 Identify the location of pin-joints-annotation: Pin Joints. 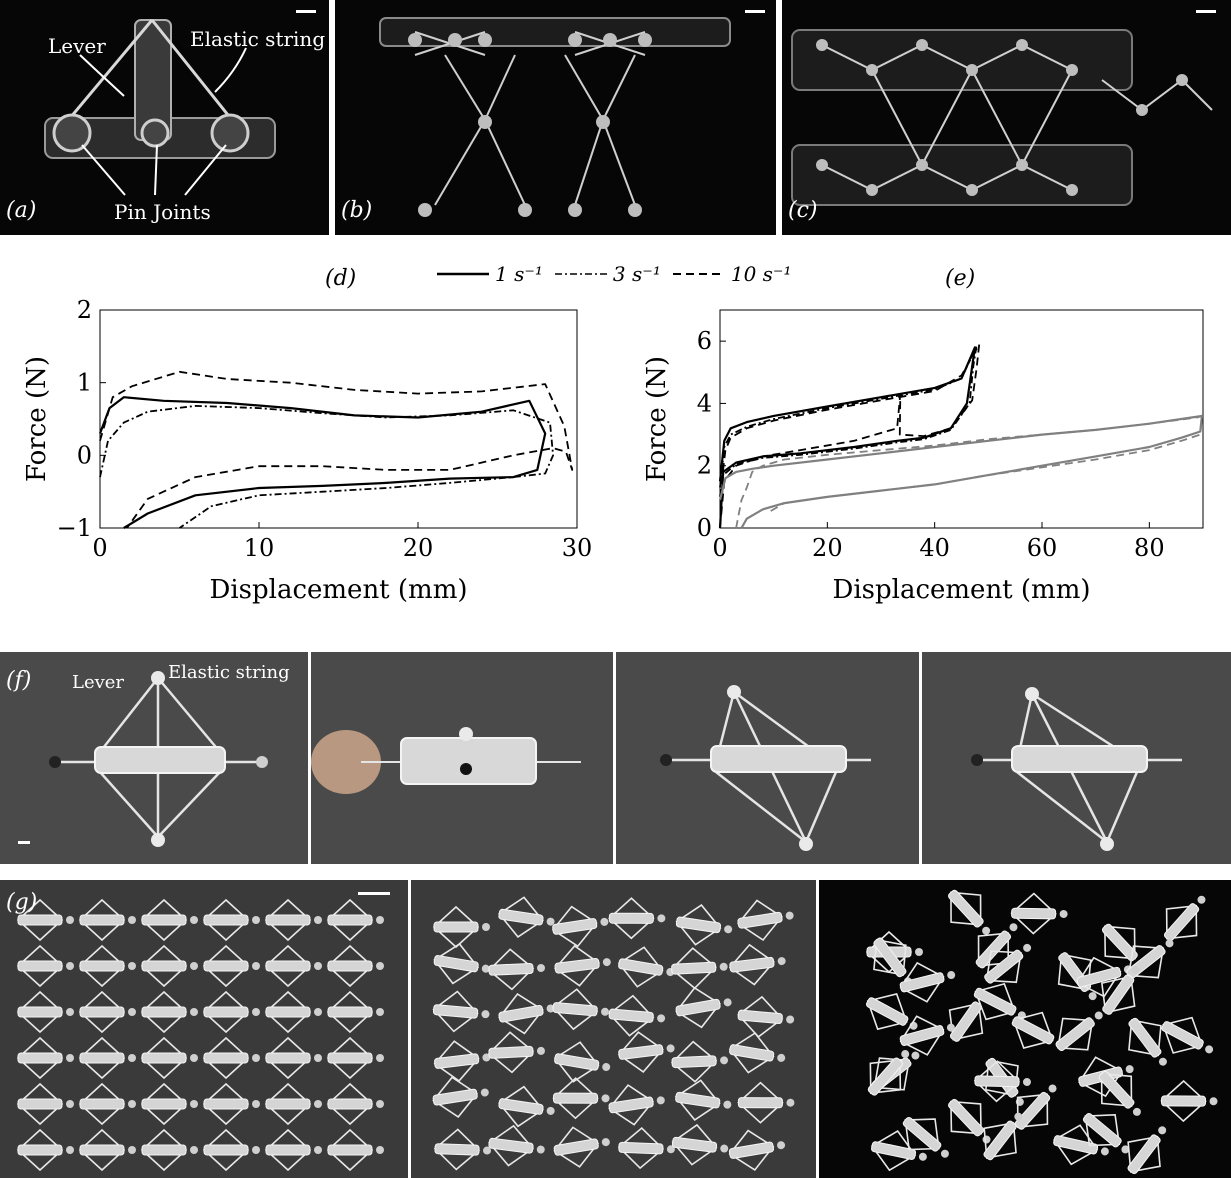
(162, 212).